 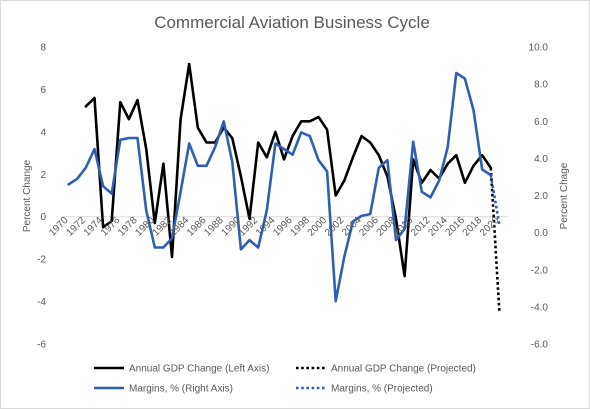 What do you see at coordinates (181, 389) in the screenshot?
I see `legend-label-margins-right-axis: Margins, % (Right Axis)` at bounding box center [181, 389].